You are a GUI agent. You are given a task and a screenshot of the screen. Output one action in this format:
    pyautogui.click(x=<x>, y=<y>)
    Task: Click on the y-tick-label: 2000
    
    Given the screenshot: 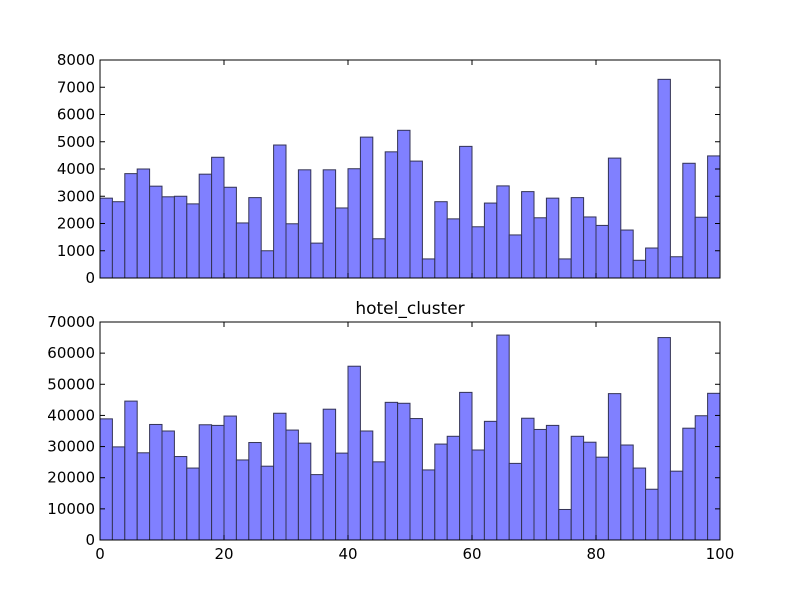 What is the action you would take?
    pyautogui.click(x=76, y=224)
    